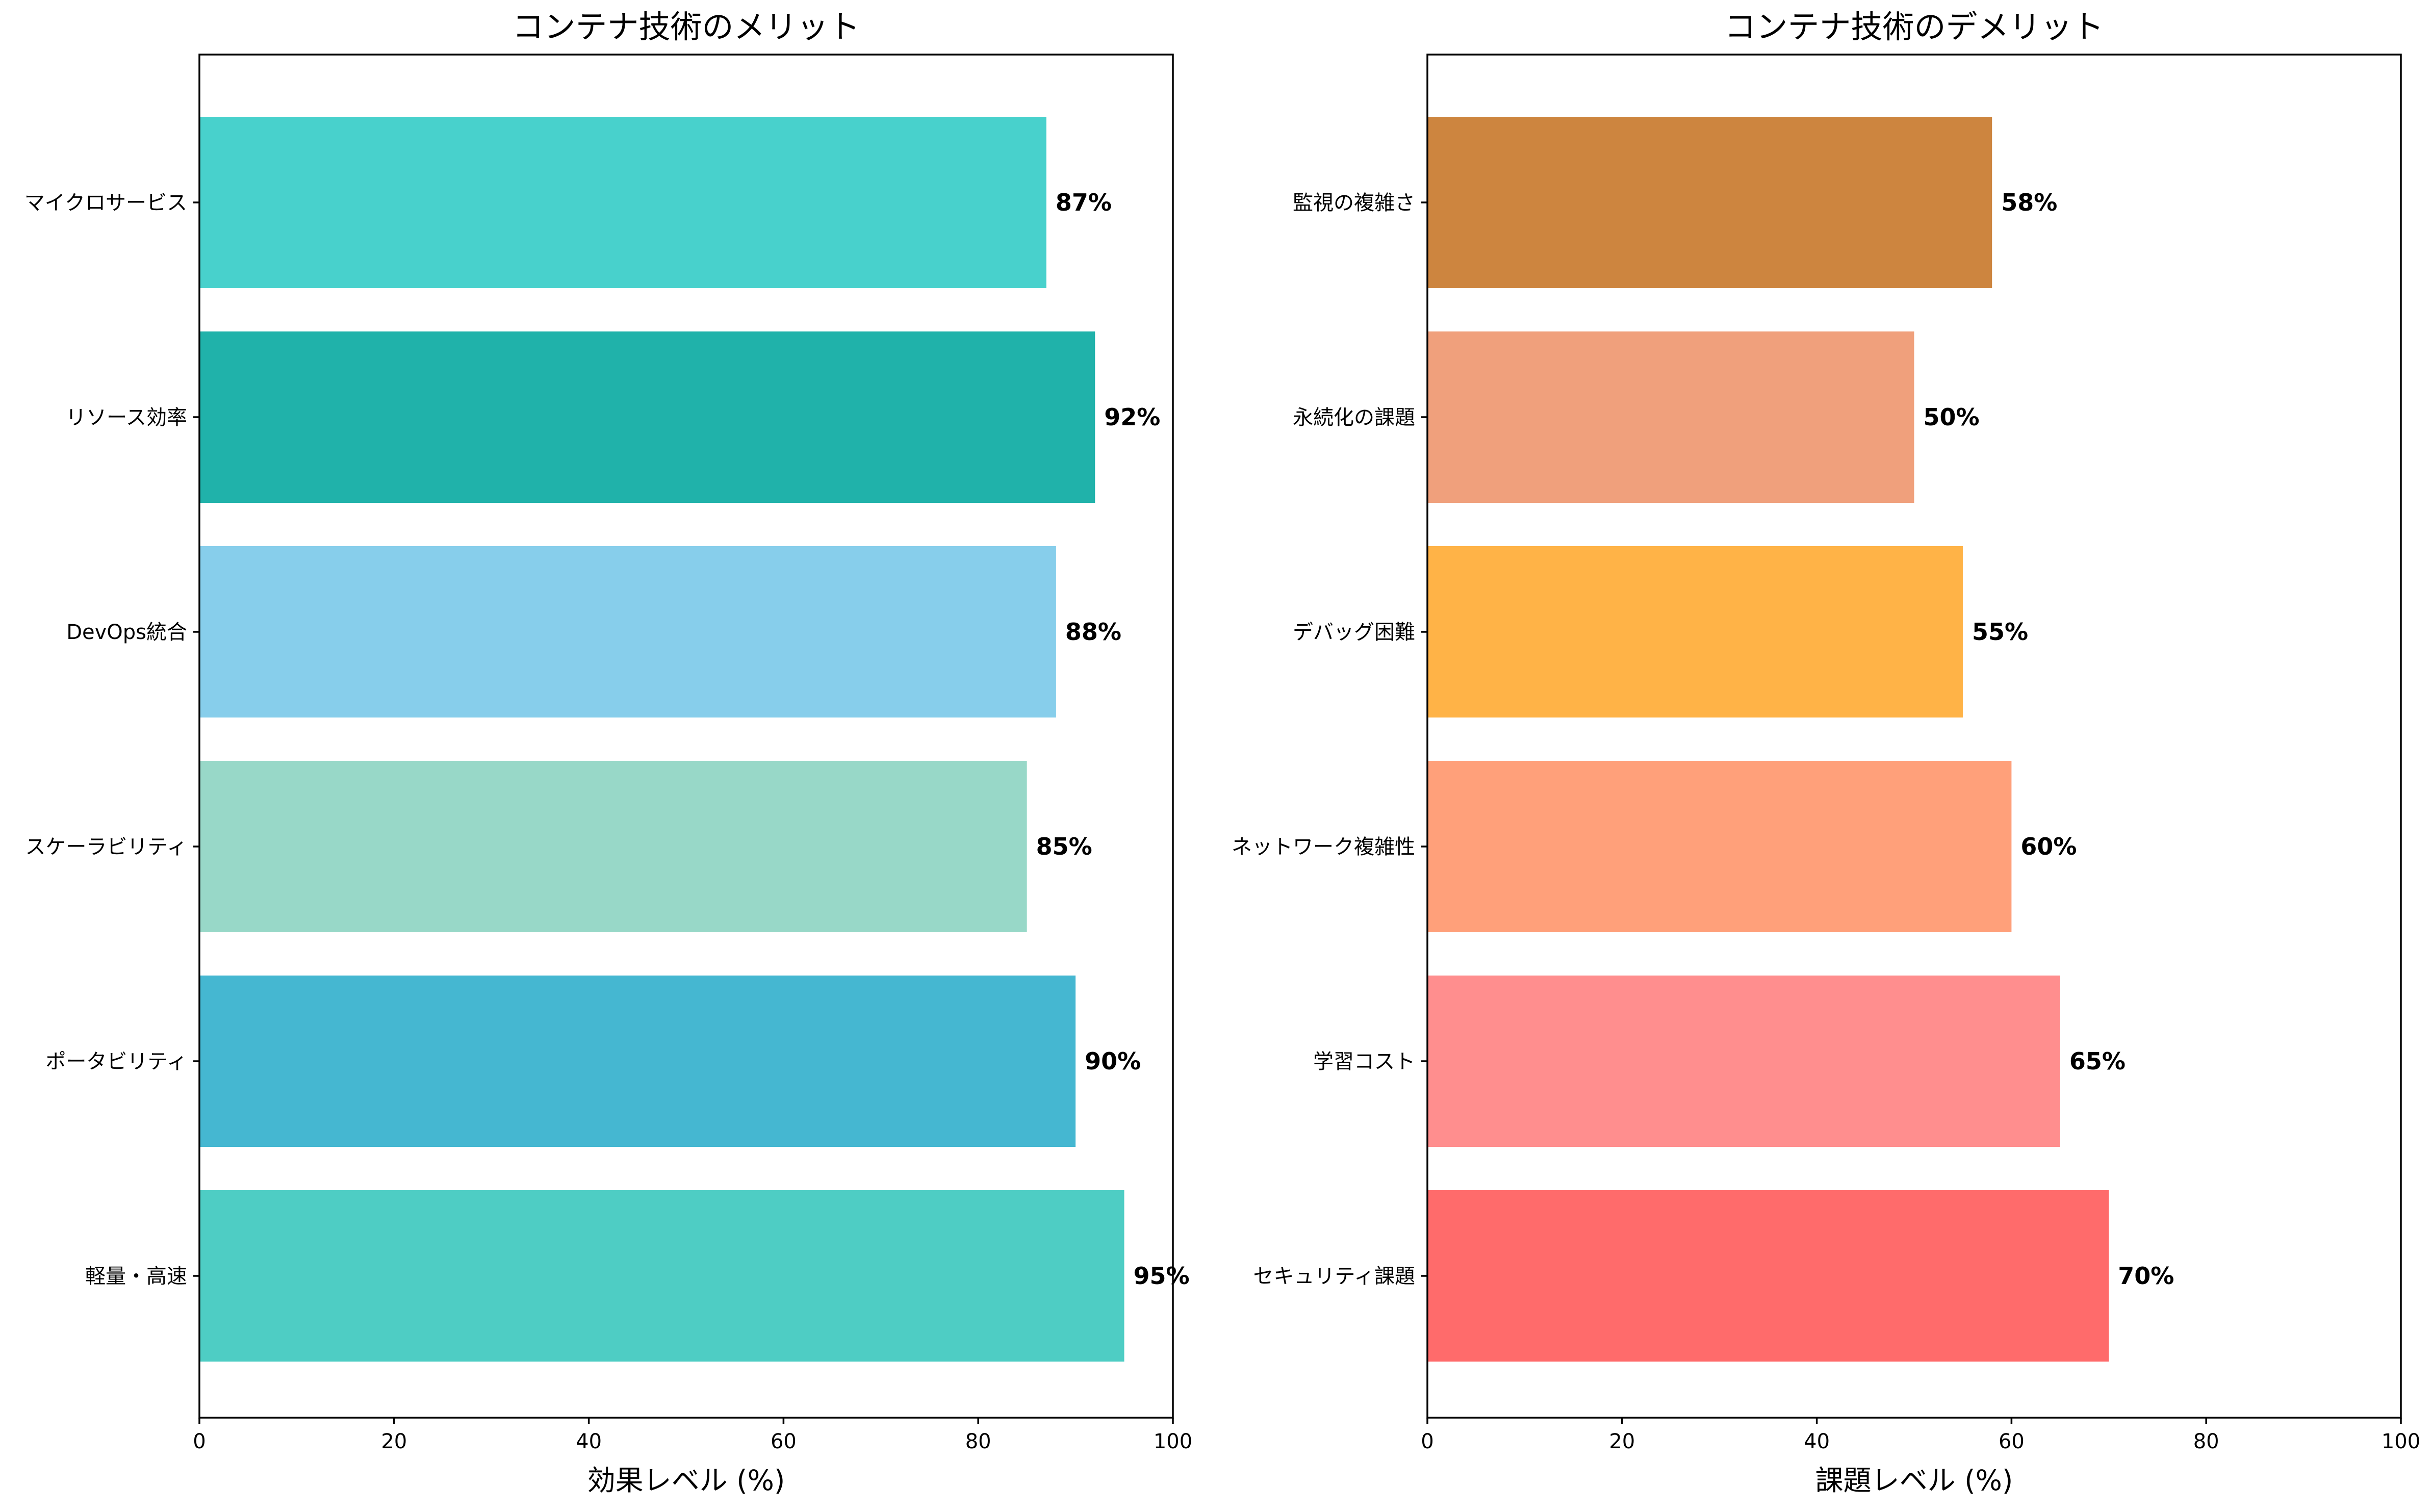 Image resolution: width=2432 pixels, height=1512 pixels. I want to click on demerits-value-label: 58%, so click(2029, 202).